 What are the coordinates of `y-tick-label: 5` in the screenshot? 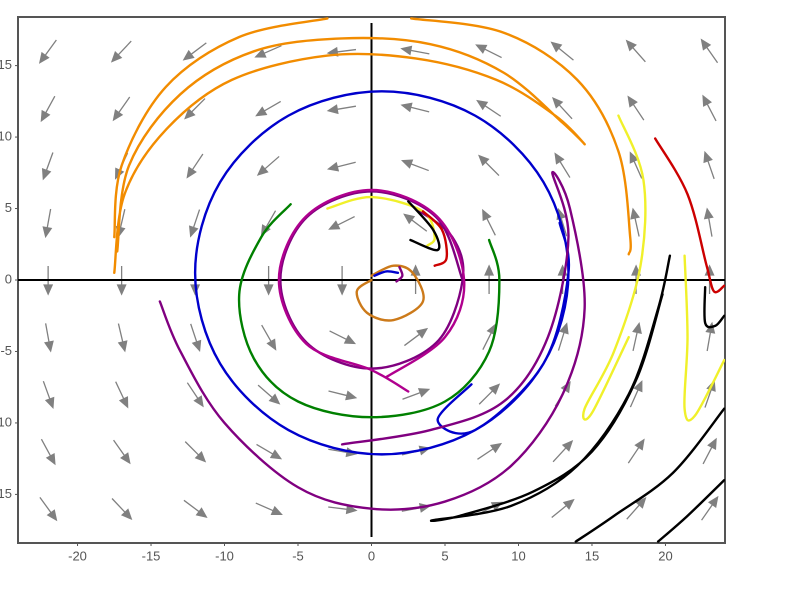 It's located at (8, 207).